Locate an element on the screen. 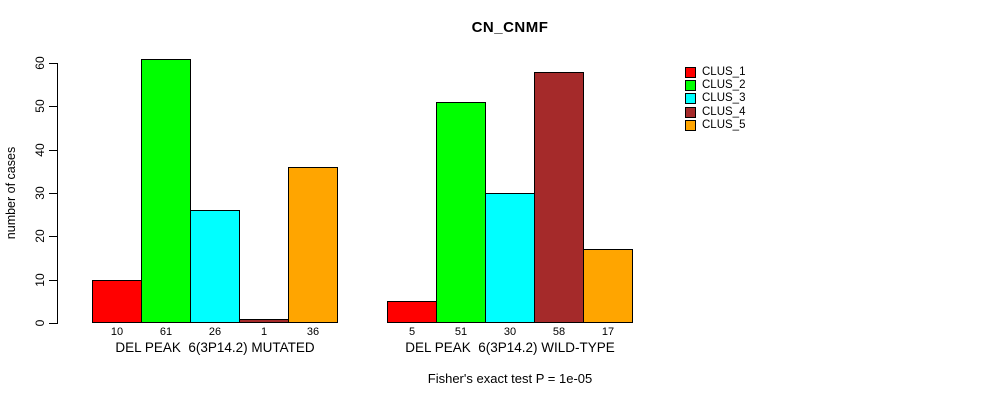 This screenshot has height=400, width=990. y-tick-label: 0 is located at coordinates (40, 323).